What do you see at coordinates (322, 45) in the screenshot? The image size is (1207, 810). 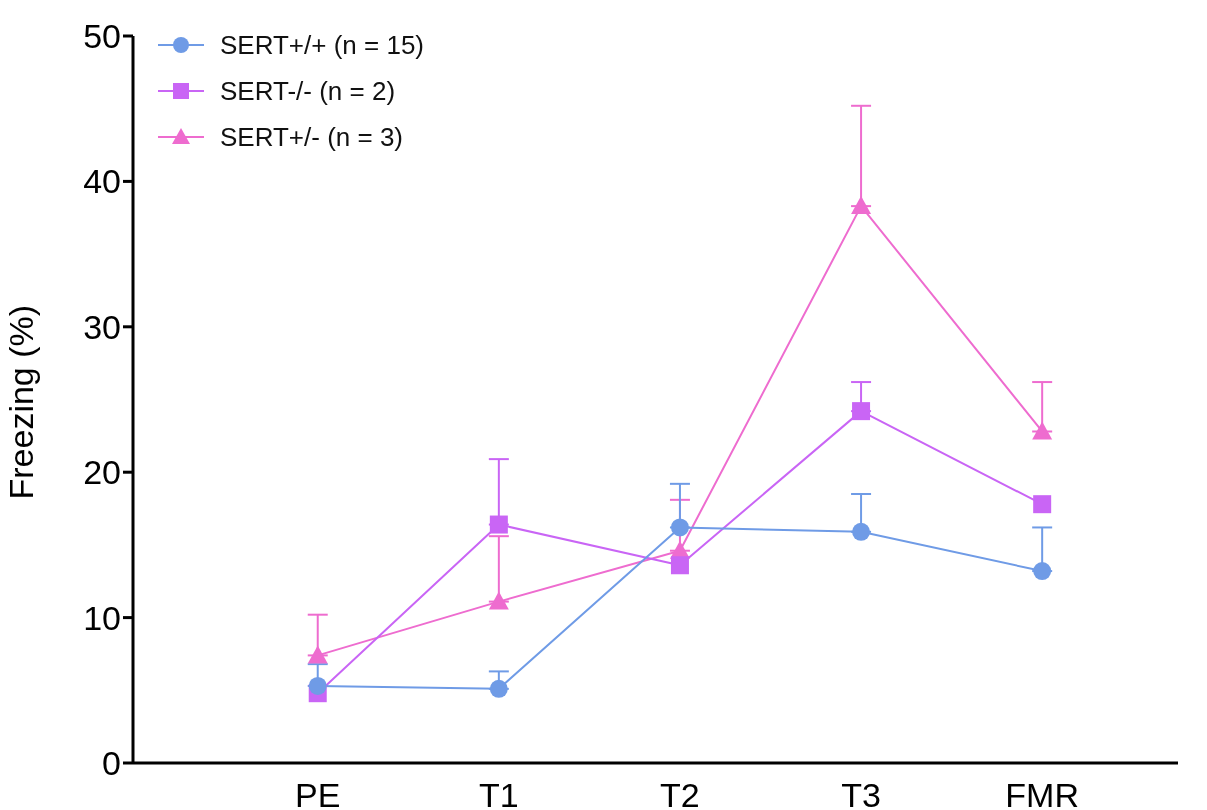 I see `legend-label: SERT+/+ (n = 15)` at bounding box center [322, 45].